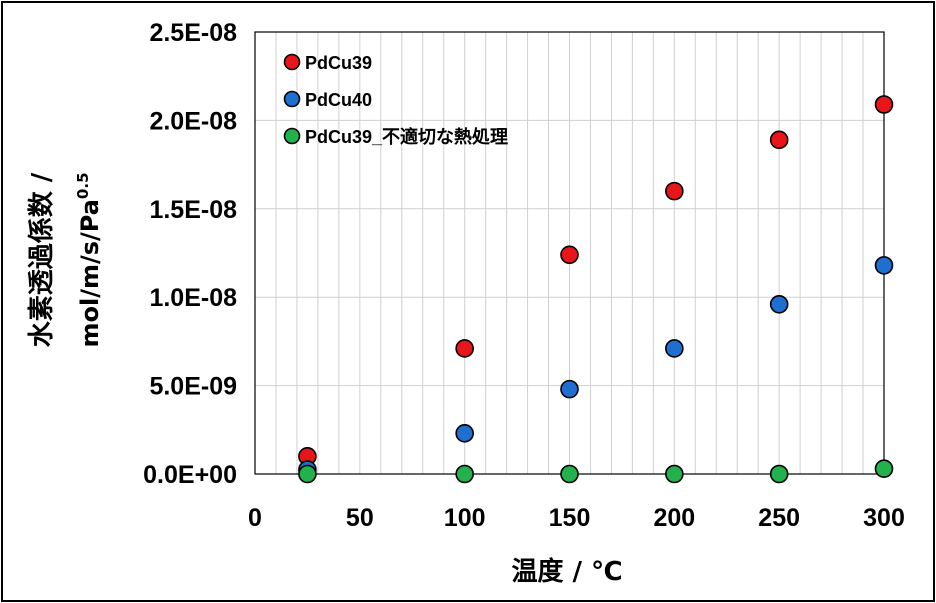 The width and height of the screenshot is (936, 603). What do you see at coordinates (570, 518) in the screenshot?
I see `x-tick-label: 150` at bounding box center [570, 518].